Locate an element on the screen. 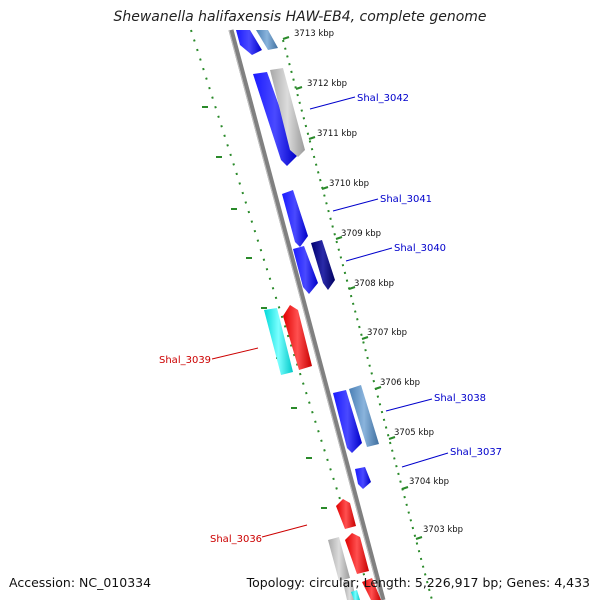  gene-label-shal-3039: Shal_3039 is located at coordinates (185, 360).